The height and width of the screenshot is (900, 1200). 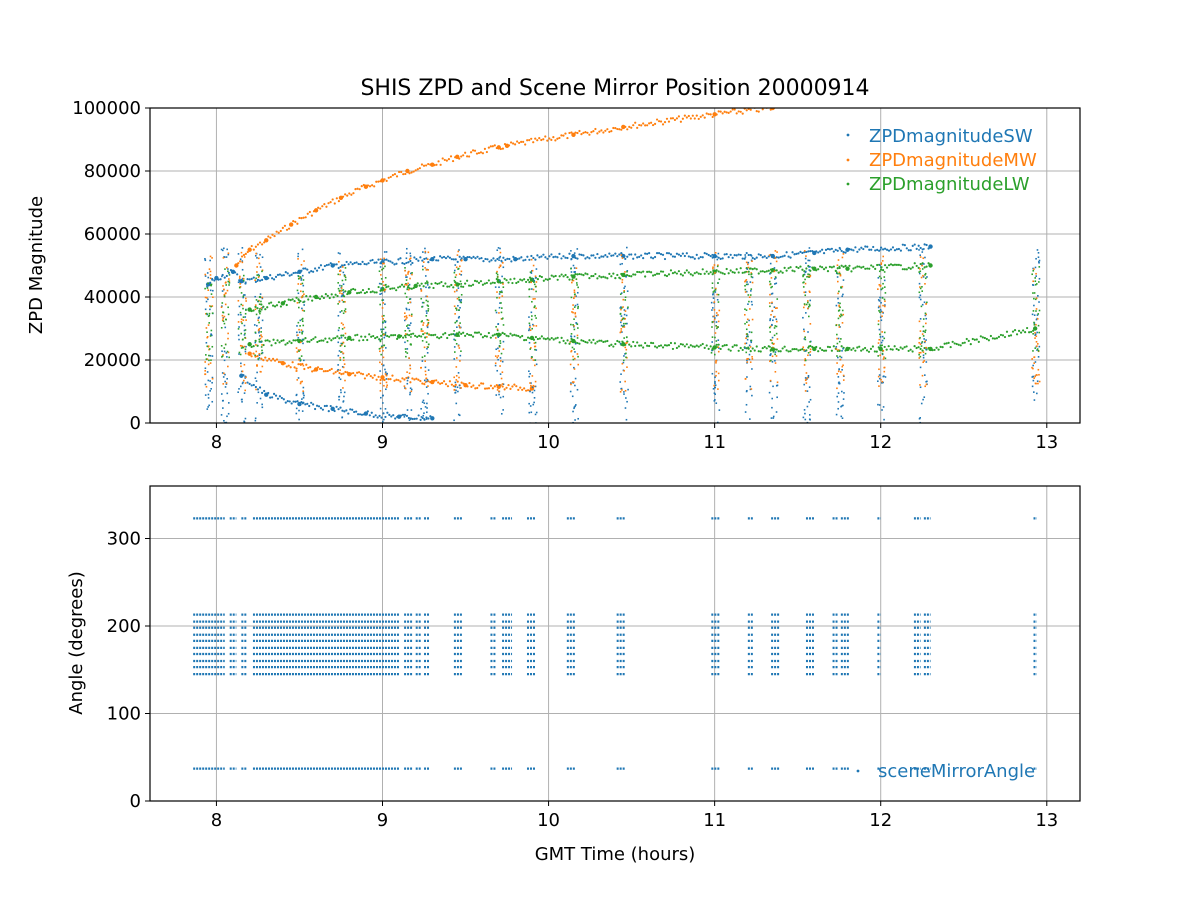 What do you see at coordinates (112, 234) in the screenshot?
I see `zpd-y-tick-label: 60000` at bounding box center [112, 234].